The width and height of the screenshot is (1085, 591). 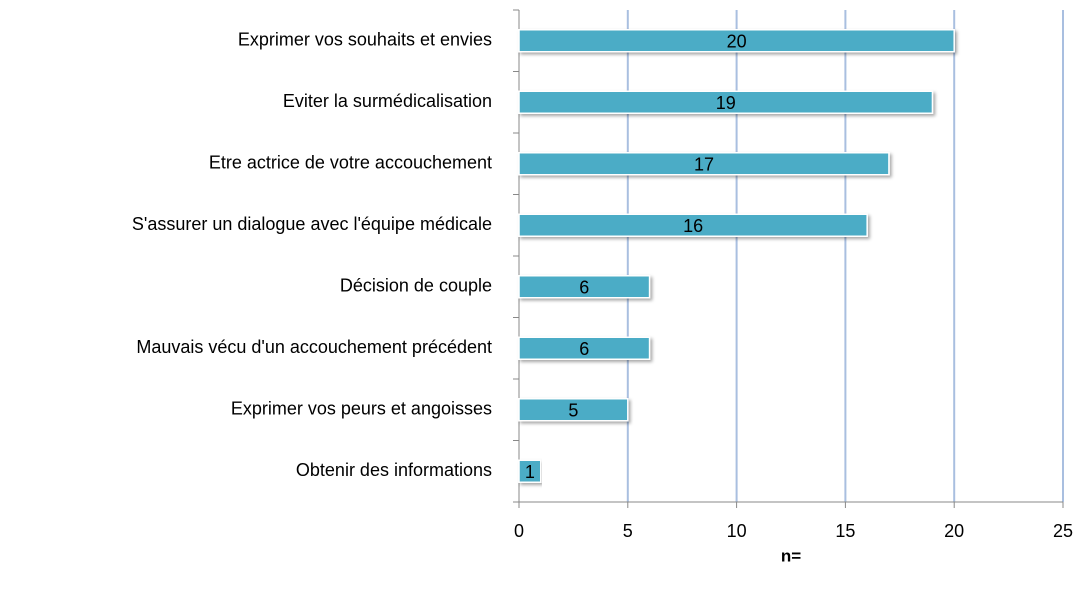 What do you see at coordinates (365, 40) in the screenshot?
I see `y-tick-label: Exprimer vos souhaits et envies` at bounding box center [365, 40].